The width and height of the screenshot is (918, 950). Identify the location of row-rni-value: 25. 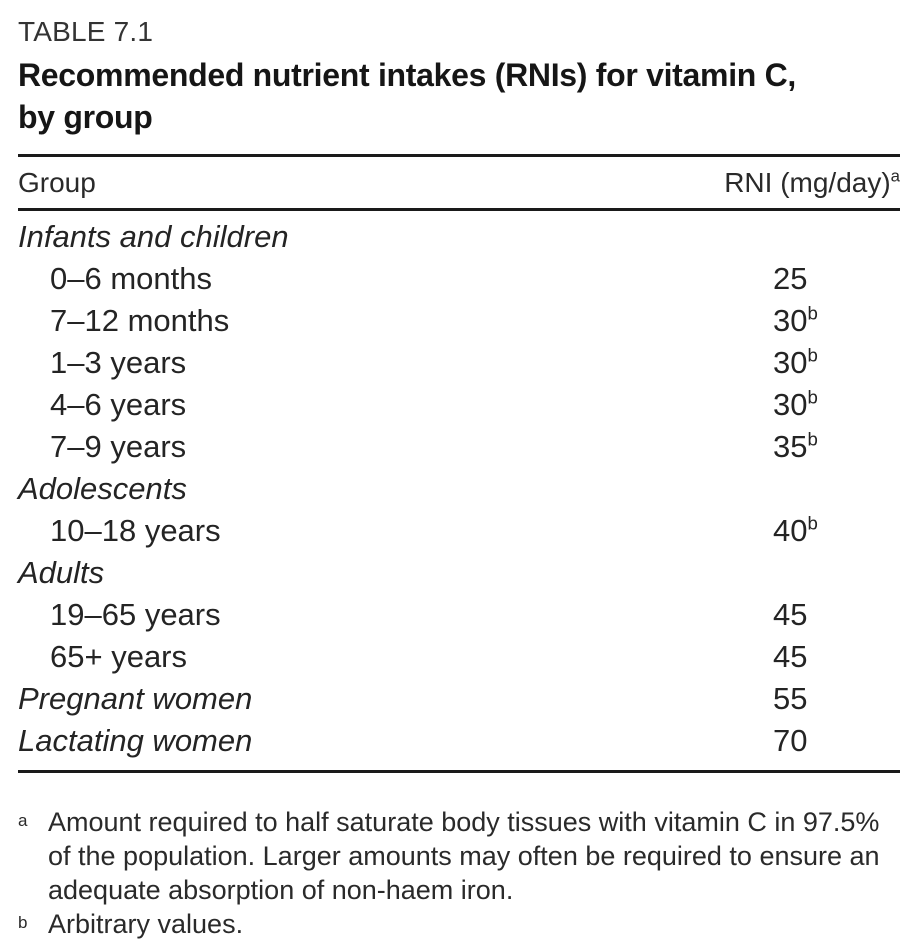
(790, 278).